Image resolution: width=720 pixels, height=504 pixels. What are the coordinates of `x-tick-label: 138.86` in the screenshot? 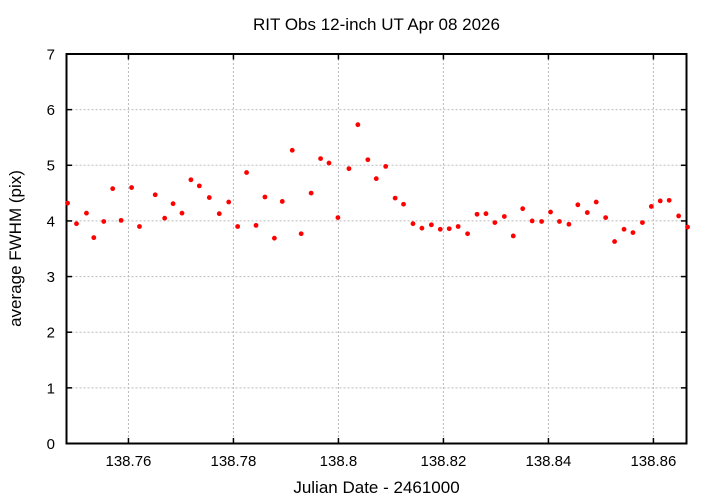 It's located at (653, 461).